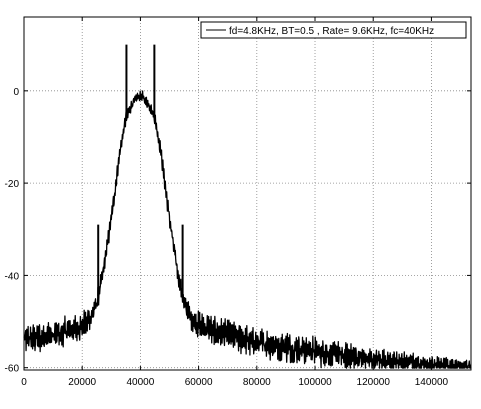  I want to click on x-tick-label: 20000, so click(82, 382).